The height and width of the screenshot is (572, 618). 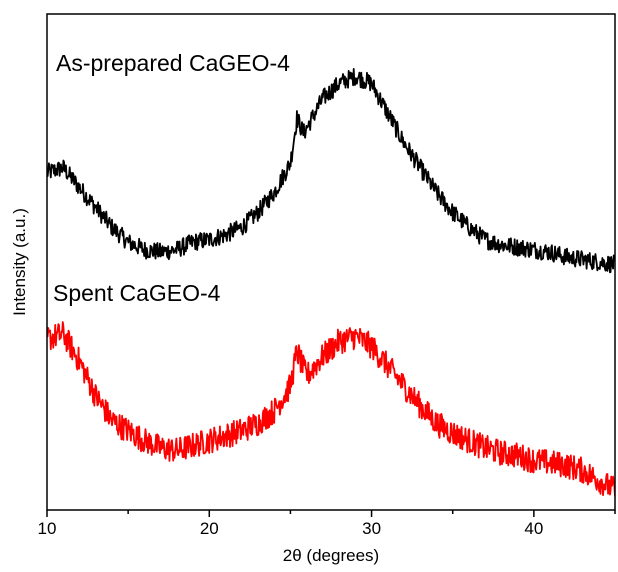 I want to click on series-label-spent: Spent CaGEO-4, so click(x=137, y=293).